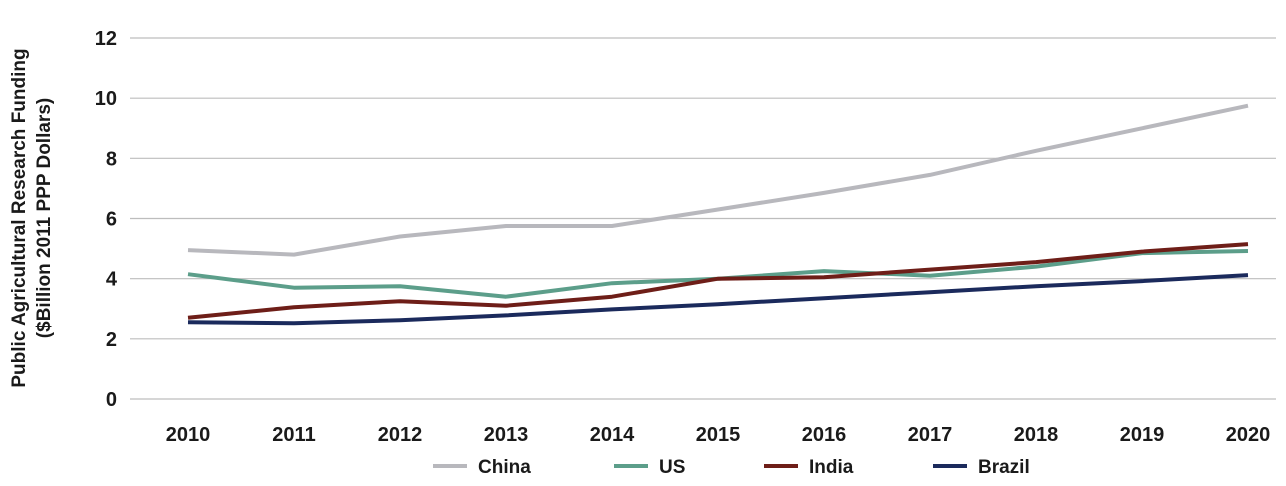 This screenshot has height=486, width=1286. Describe the element at coordinates (1004, 467) in the screenshot. I see `legend-label: Brazil` at that location.